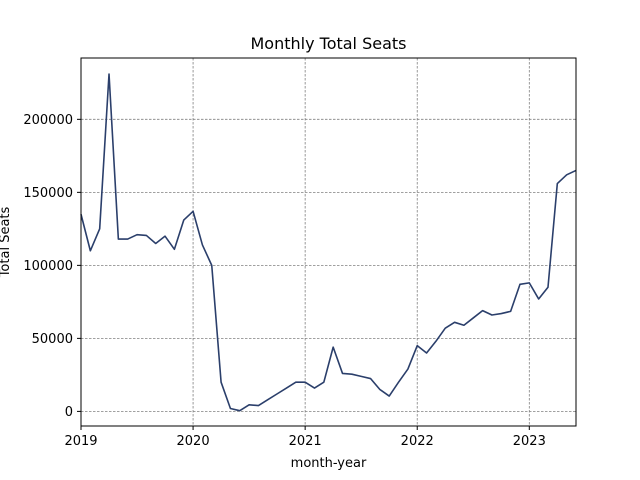  What do you see at coordinates (328, 43) in the screenshot?
I see `chart-title: Monthly Total Seats` at bounding box center [328, 43].